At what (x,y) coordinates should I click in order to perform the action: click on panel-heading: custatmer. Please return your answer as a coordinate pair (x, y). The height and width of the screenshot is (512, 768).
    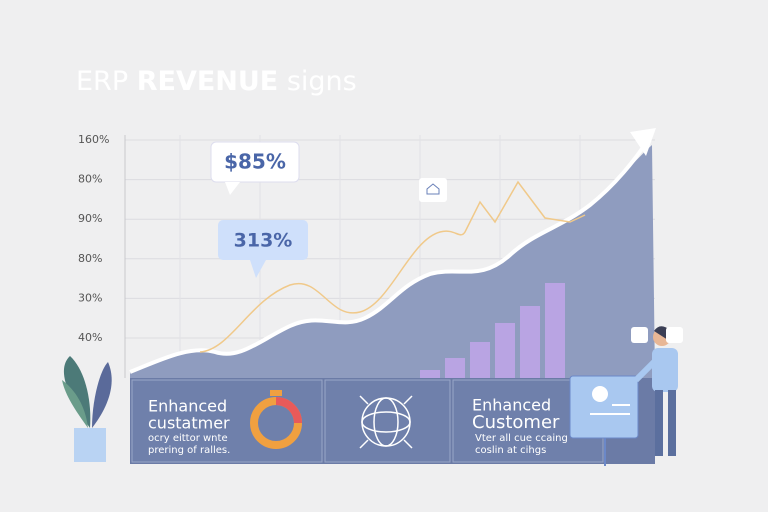
    Looking at the image, I should click on (189, 423).